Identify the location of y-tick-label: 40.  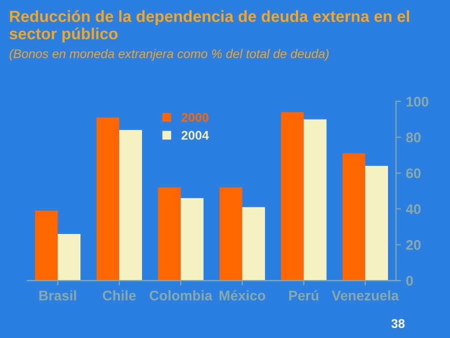
(413, 209).